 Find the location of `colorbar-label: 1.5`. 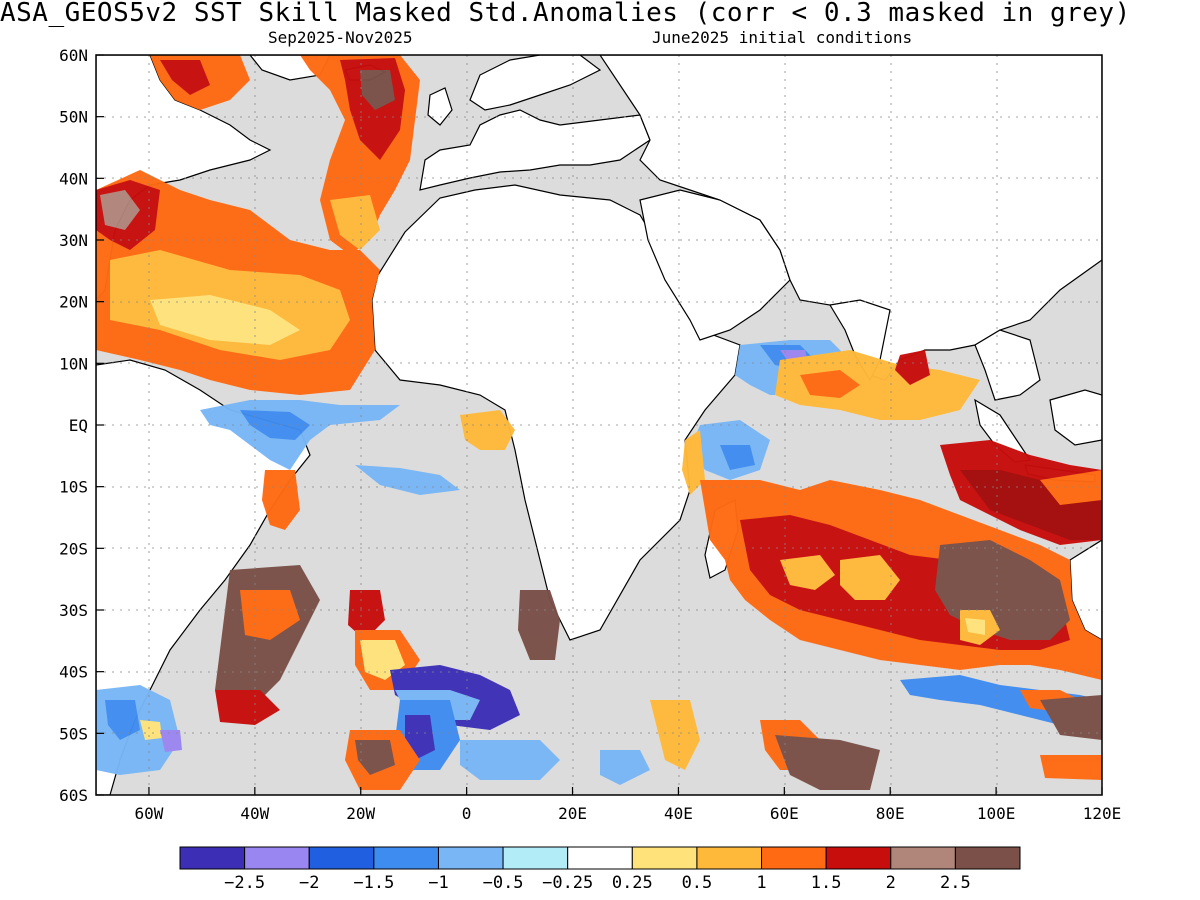

colorbar-label: 1.5 is located at coordinates (826, 883).